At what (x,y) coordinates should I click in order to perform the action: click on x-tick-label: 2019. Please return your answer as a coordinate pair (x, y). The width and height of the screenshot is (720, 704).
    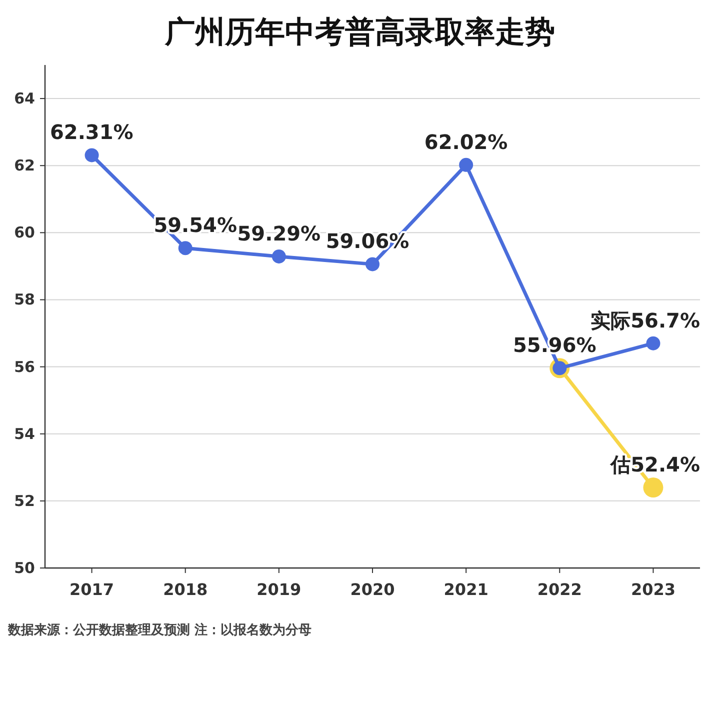
    Looking at the image, I should click on (279, 589).